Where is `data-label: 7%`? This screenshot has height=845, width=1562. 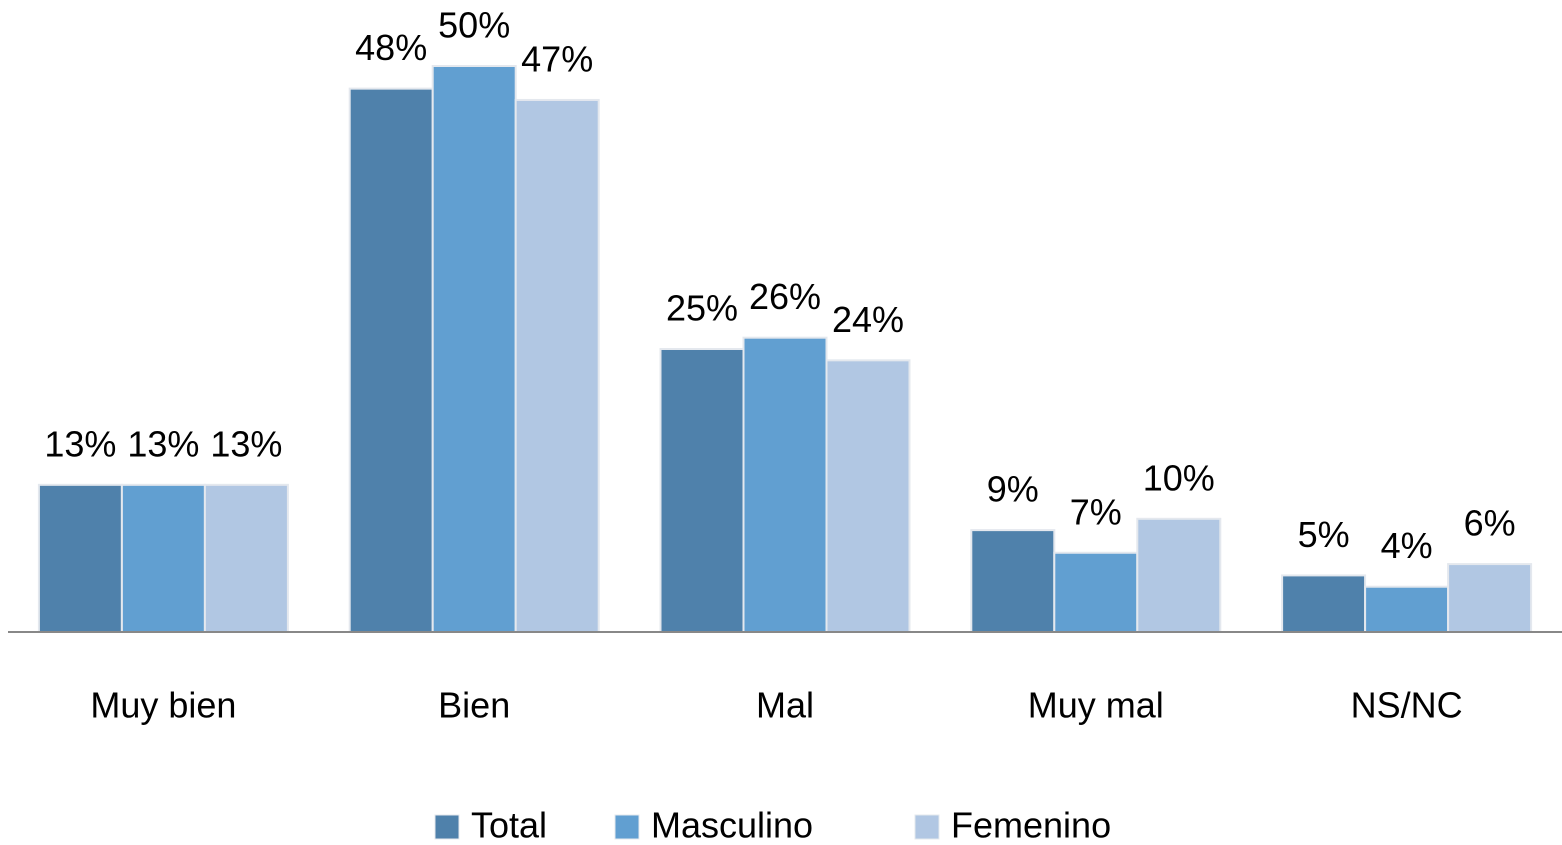
data-label: 7% is located at coordinates (1096, 511).